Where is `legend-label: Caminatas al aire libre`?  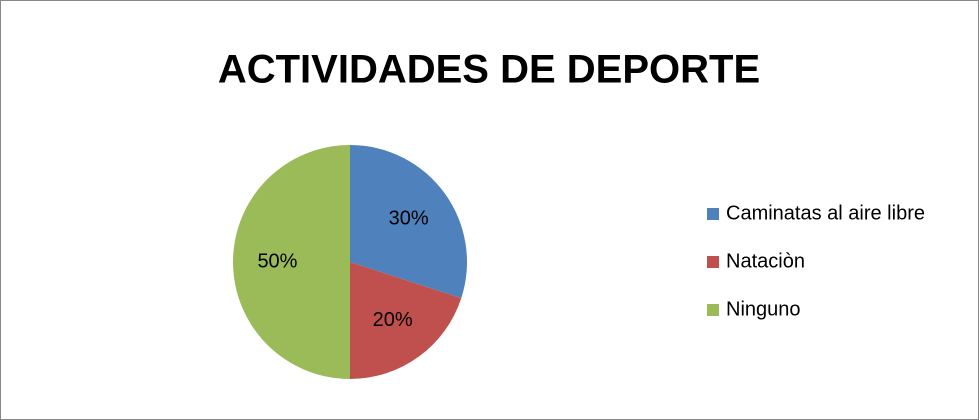 legend-label: Caminatas al aire libre is located at coordinates (825, 213).